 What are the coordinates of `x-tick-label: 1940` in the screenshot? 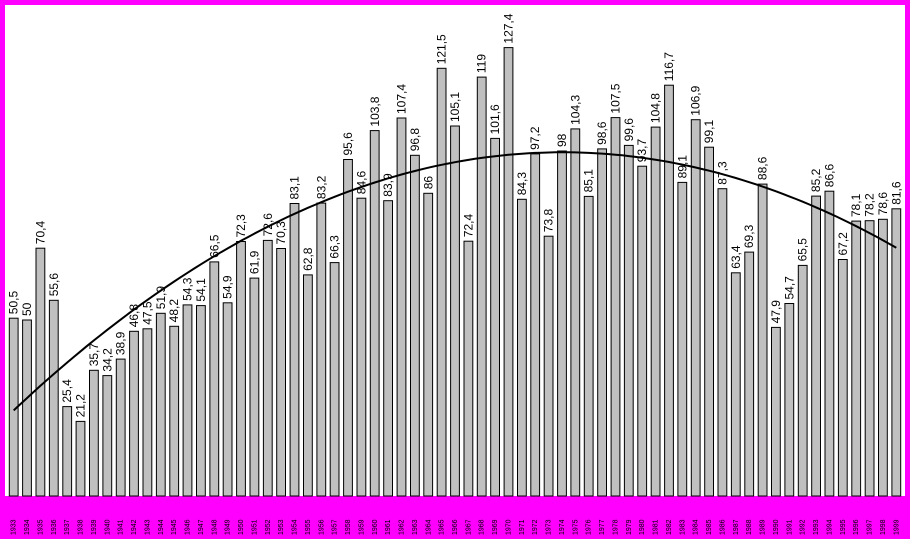 It's located at (107, 527).